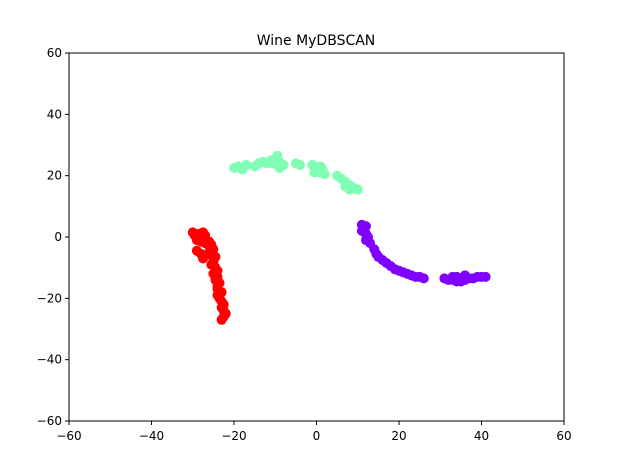  Describe the element at coordinates (563, 436) in the screenshot. I see `x-tick-label: 60` at that location.